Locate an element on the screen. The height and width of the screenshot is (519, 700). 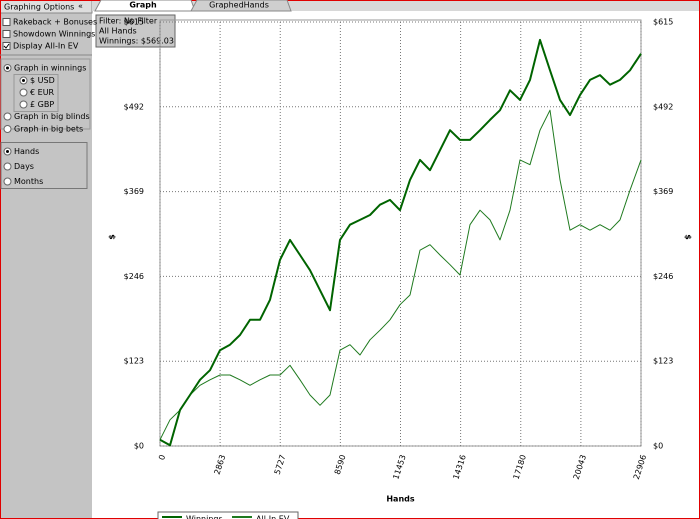
radio-label: Graph in winnings is located at coordinates (50, 68).